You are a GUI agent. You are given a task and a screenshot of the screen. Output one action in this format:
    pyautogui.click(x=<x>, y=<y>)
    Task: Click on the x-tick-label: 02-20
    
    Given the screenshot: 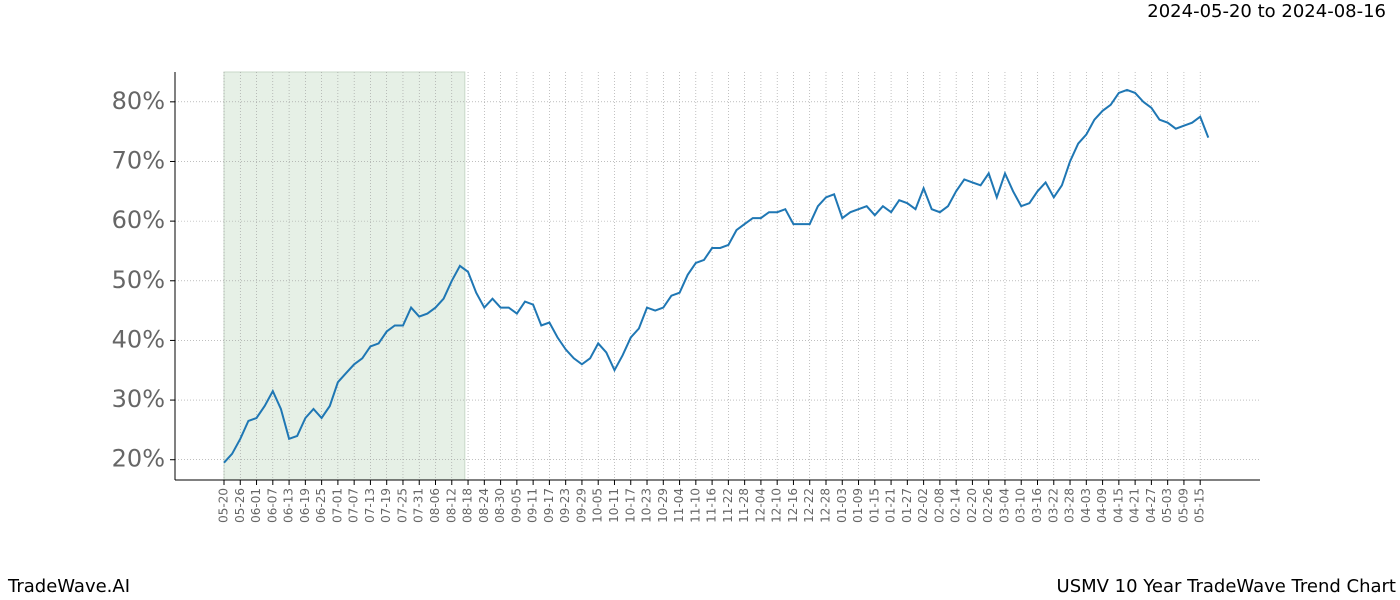 What is the action you would take?
    pyautogui.click(x=972, y=505)
    